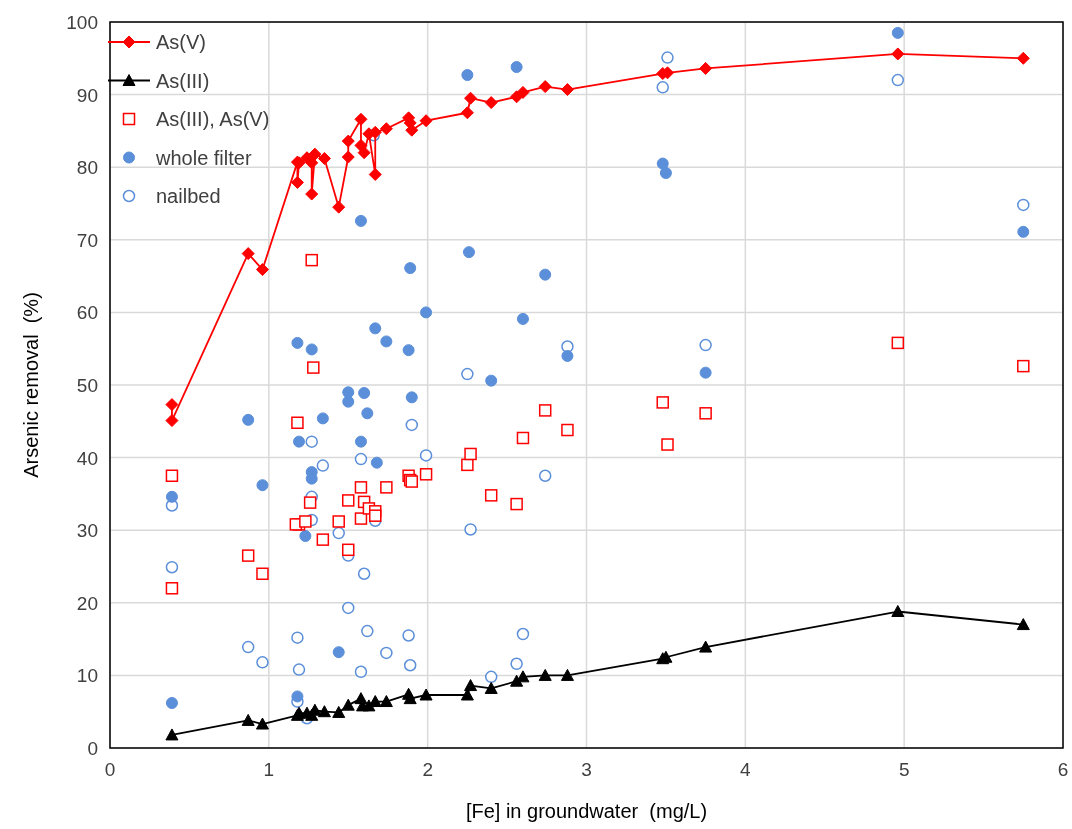  Describe the element at coordinates (87, 240) in the screenshot. I see `y-tick-label: 70` at that location.